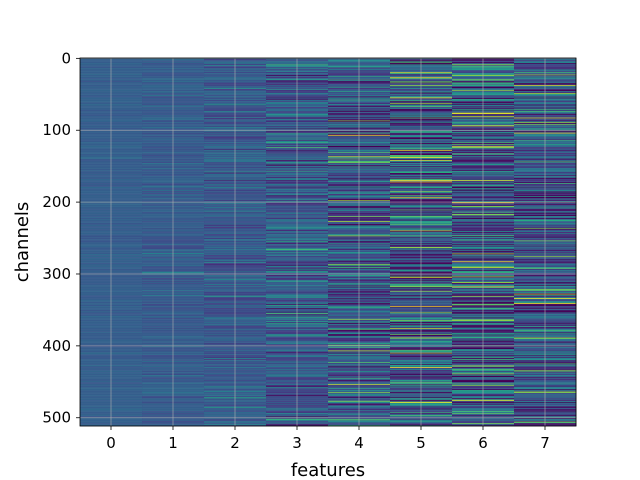 The image size is (640, 480). I want to click on x-tick-label: 4, so click(359, 443).